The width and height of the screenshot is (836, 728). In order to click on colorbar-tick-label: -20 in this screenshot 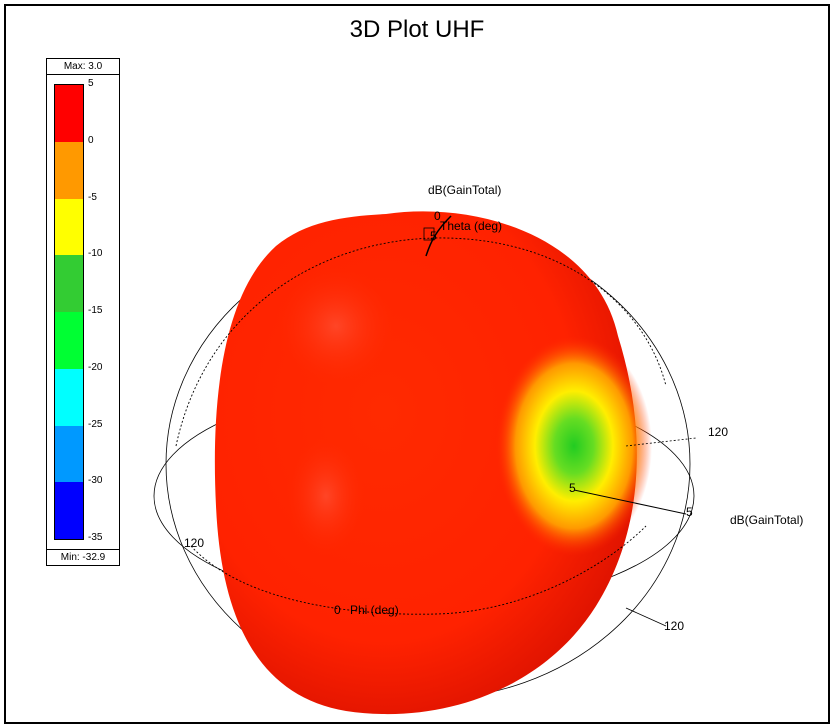, I will do `click(95, 367)`.